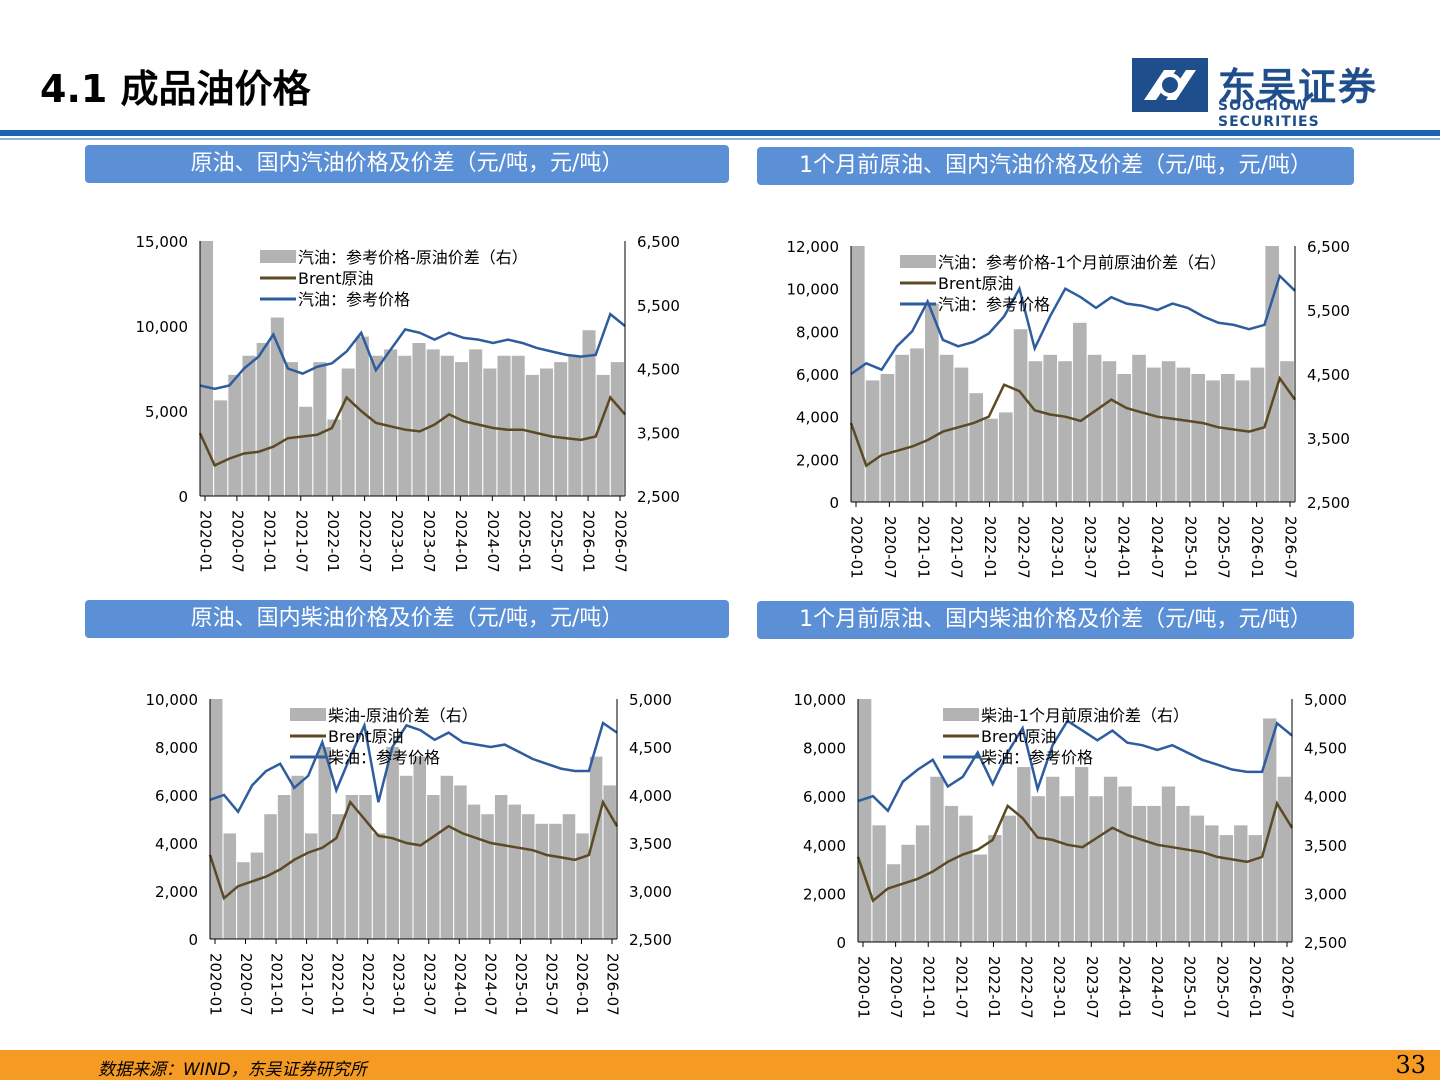 Image resolution: width=1440 pixels, height=1080 pixels. I want to click on header-divider, so click(720, 133).